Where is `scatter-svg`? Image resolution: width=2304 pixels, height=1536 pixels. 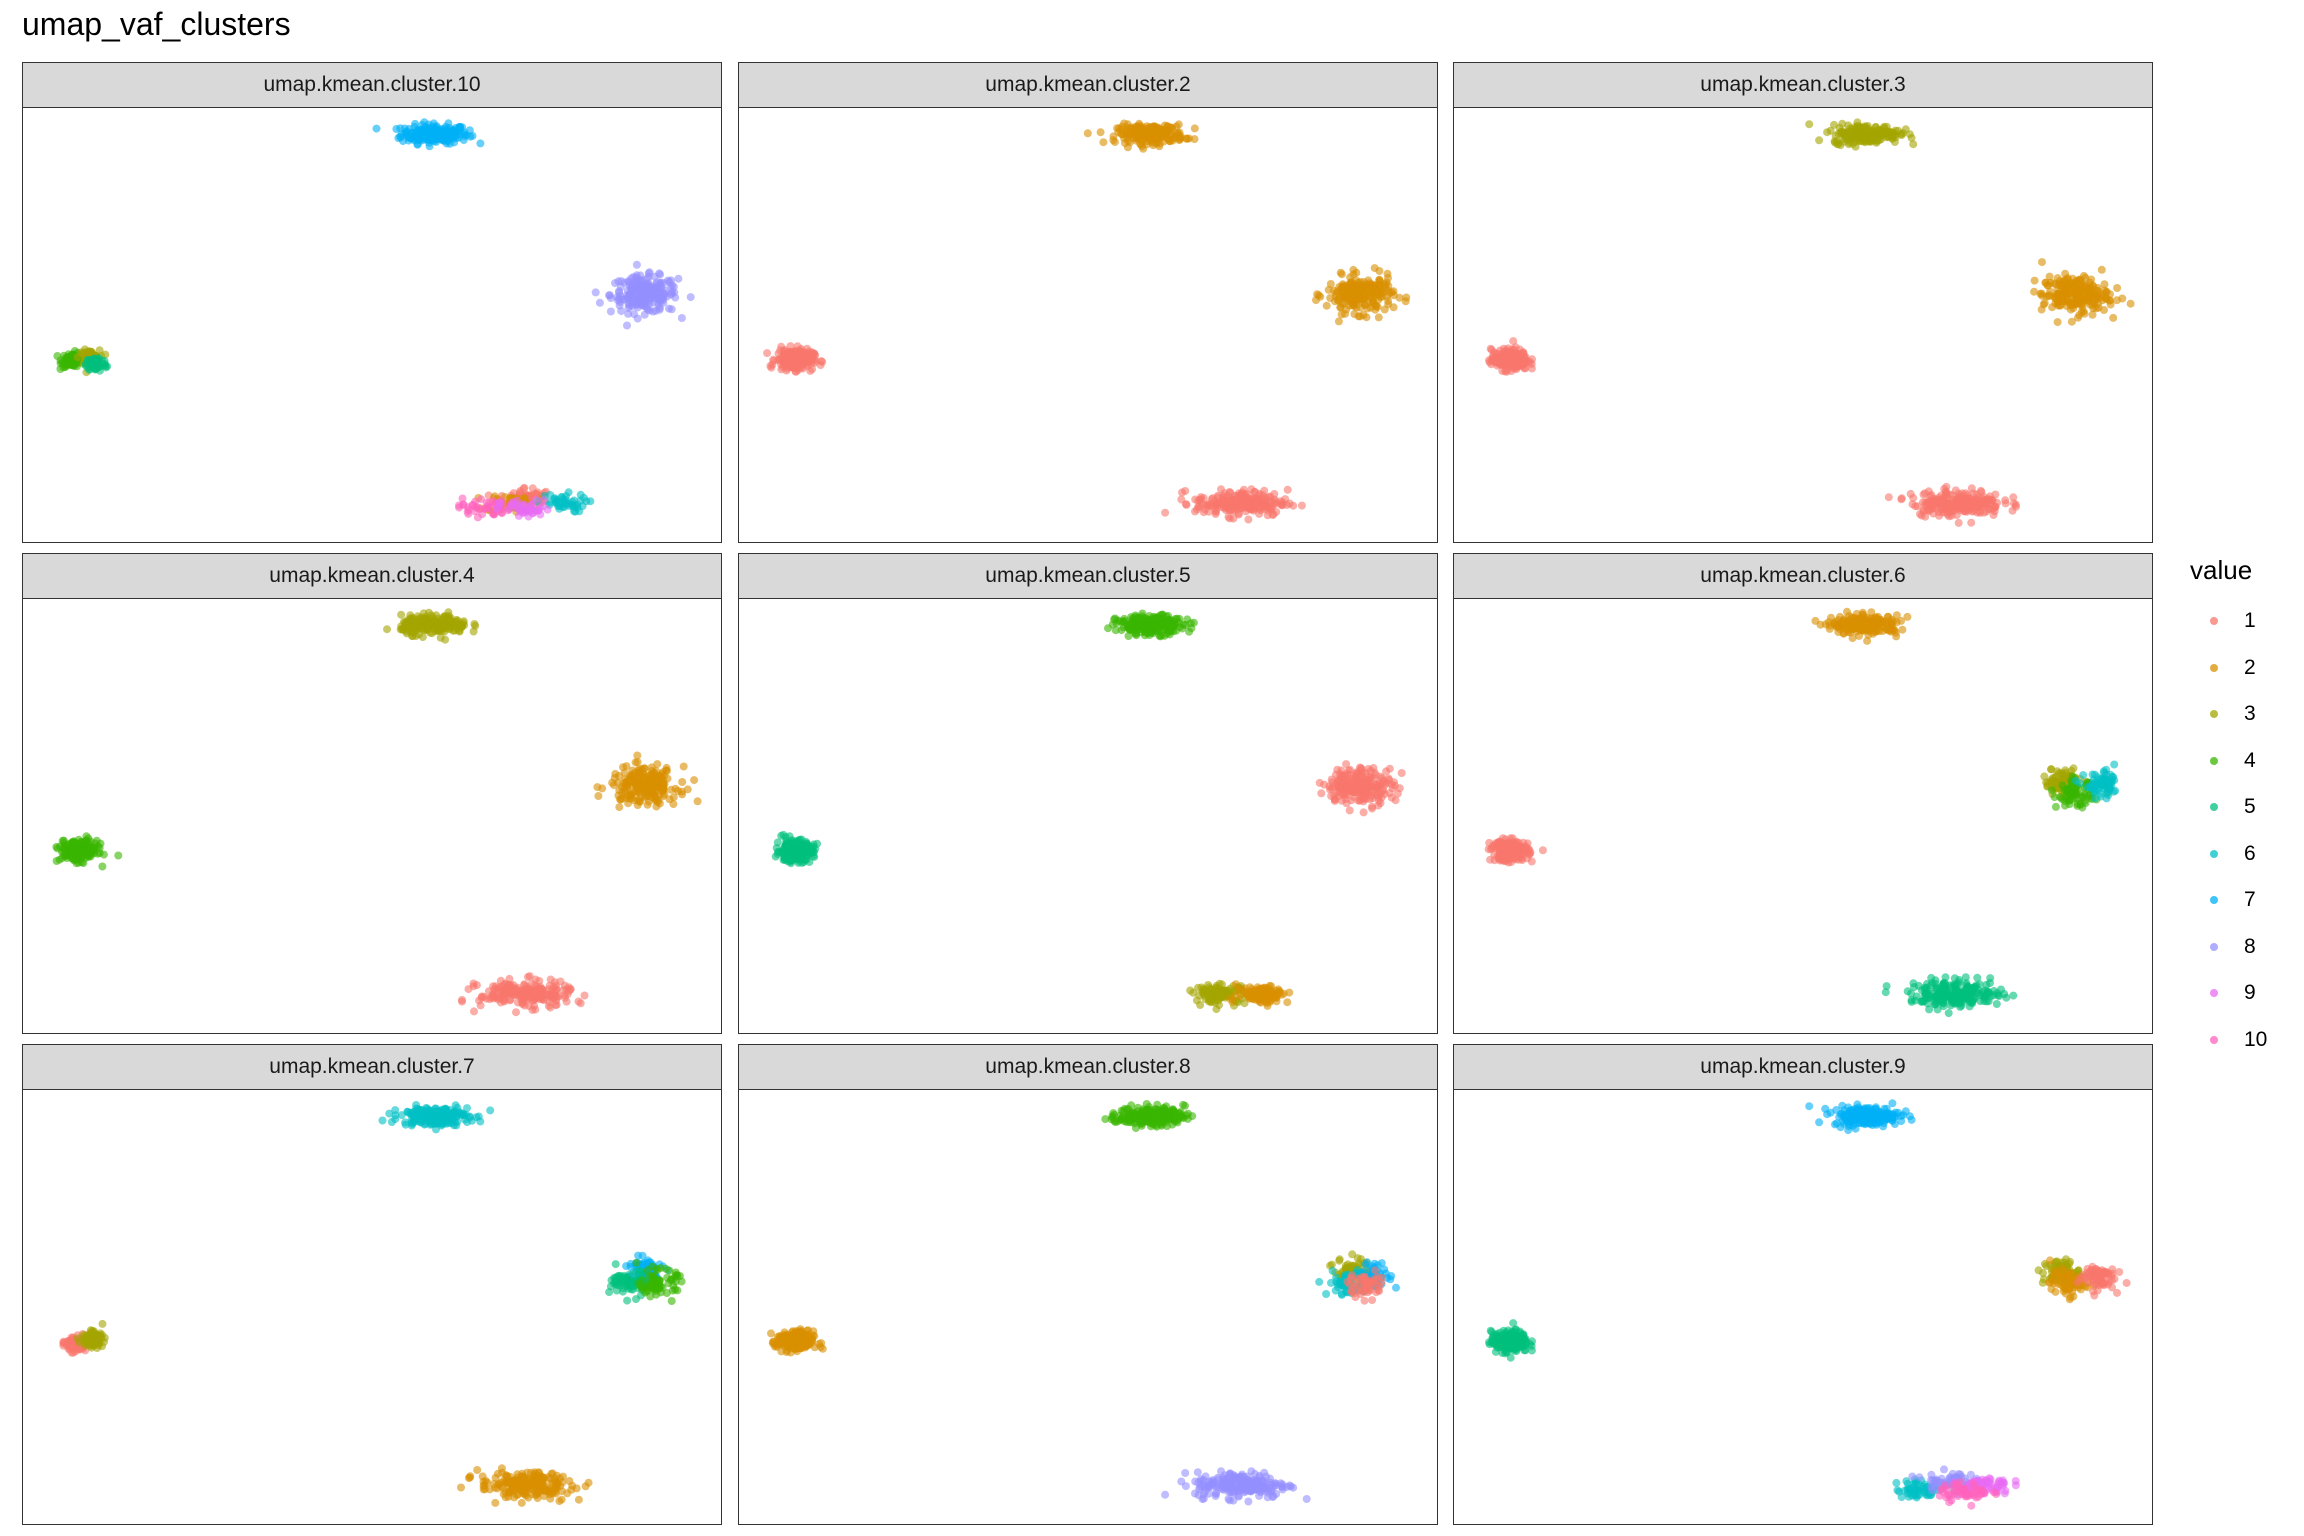
scatter-svg is located at coordinates (1088, 811).